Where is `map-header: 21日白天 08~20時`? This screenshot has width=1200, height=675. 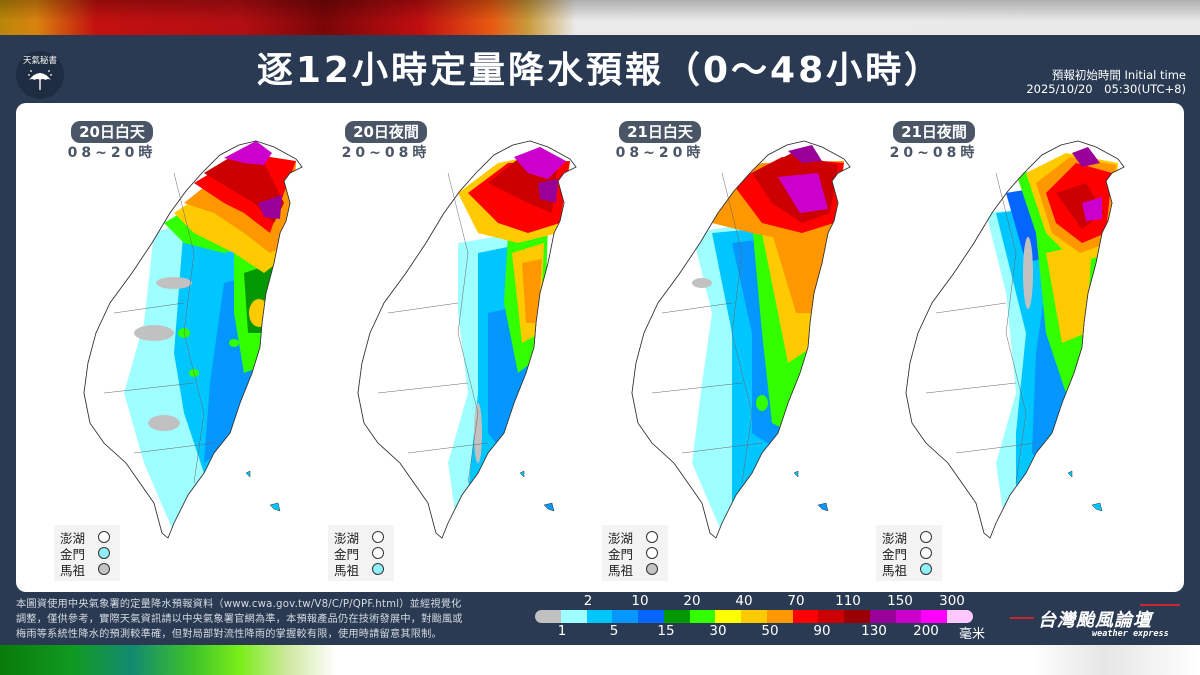 map-header: 21日白天 08~20時 is located at coordinates (660, 142).